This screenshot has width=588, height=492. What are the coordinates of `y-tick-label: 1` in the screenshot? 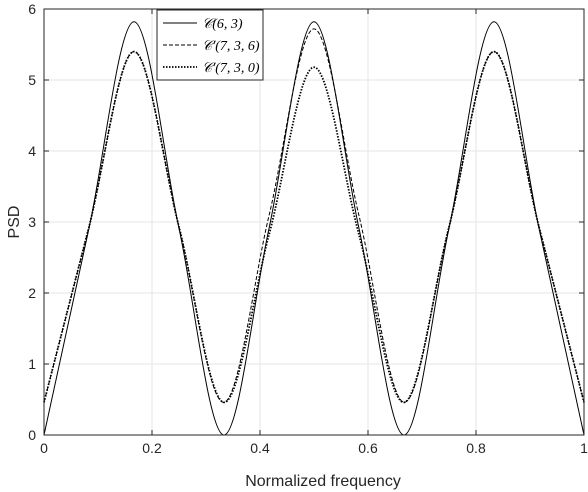 It's located at (32, 364).